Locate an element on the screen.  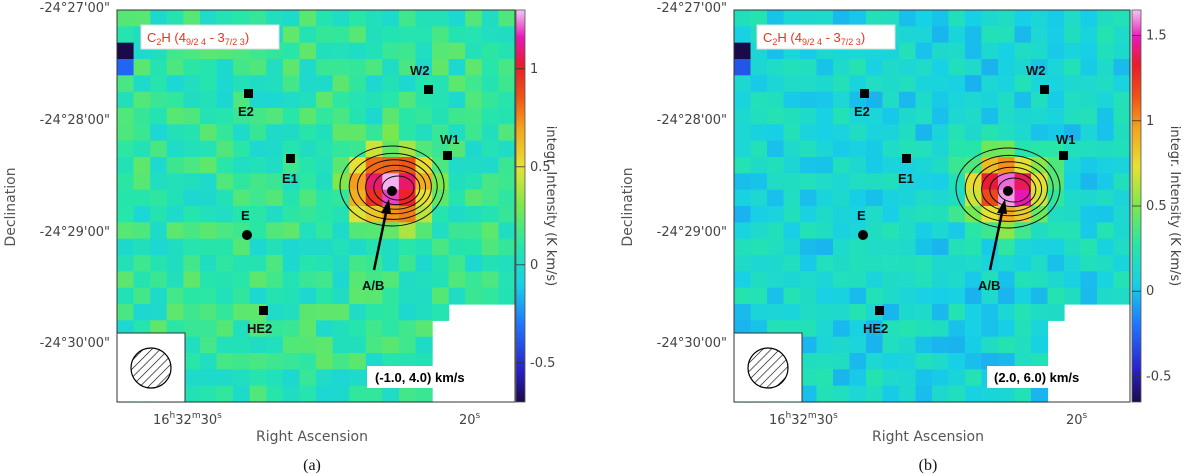
arrow-ab is located at coordinates (380, 239).